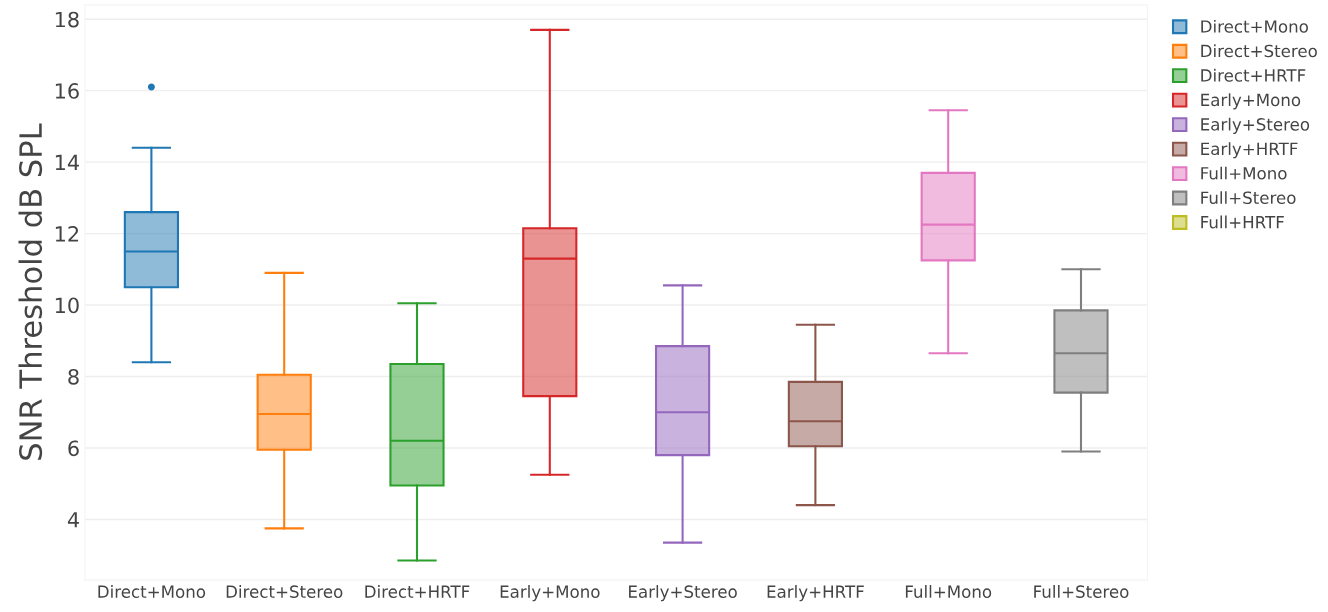 This screenshot has height=612, width=1328. Describe the element at coordinates (73, 520) in the screenshot. I see `y-tick-label: 4` at that location.